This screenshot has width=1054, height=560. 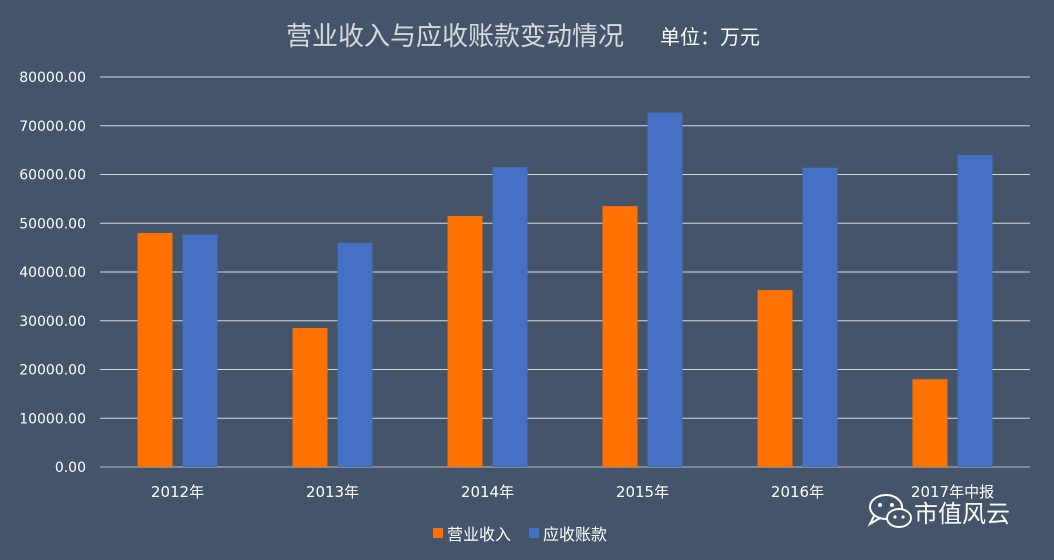 What do you see at coordinates (520, 534) in the screenshot?
I see `legend: 营业收入 应收账款` at bounding box center [520, 534].